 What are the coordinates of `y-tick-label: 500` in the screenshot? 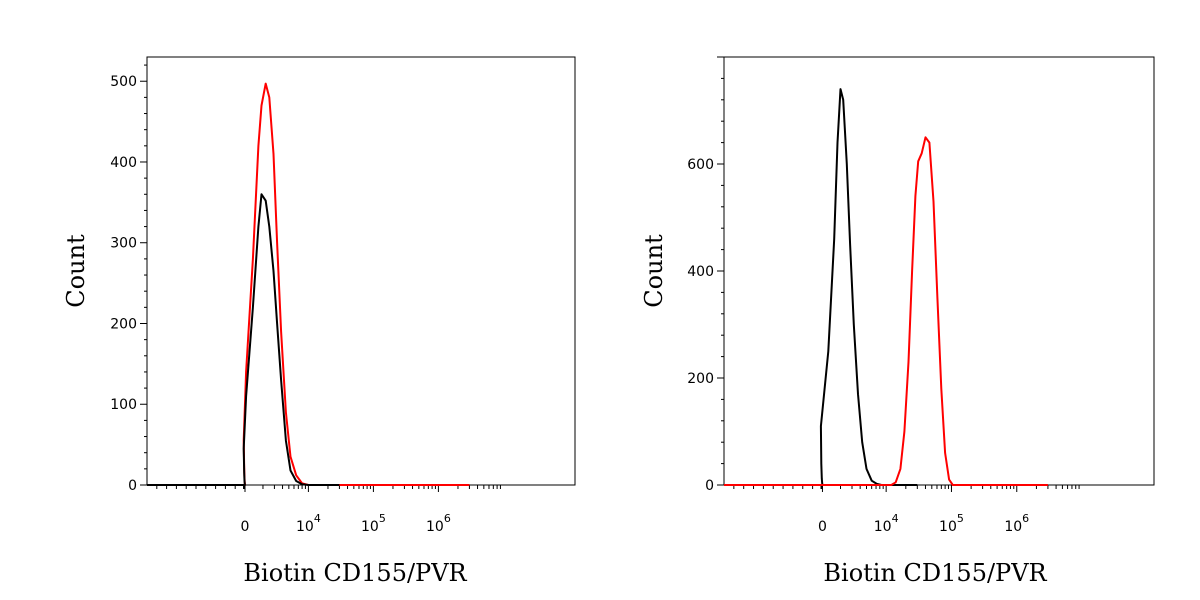 It's located at (123, 82).